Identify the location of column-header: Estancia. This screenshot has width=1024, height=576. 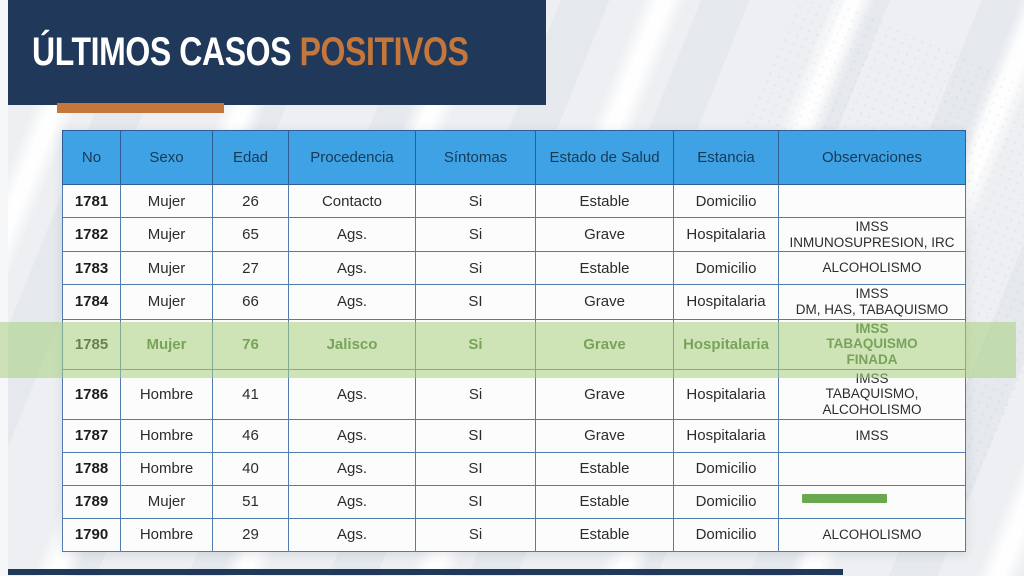
(726, 157).